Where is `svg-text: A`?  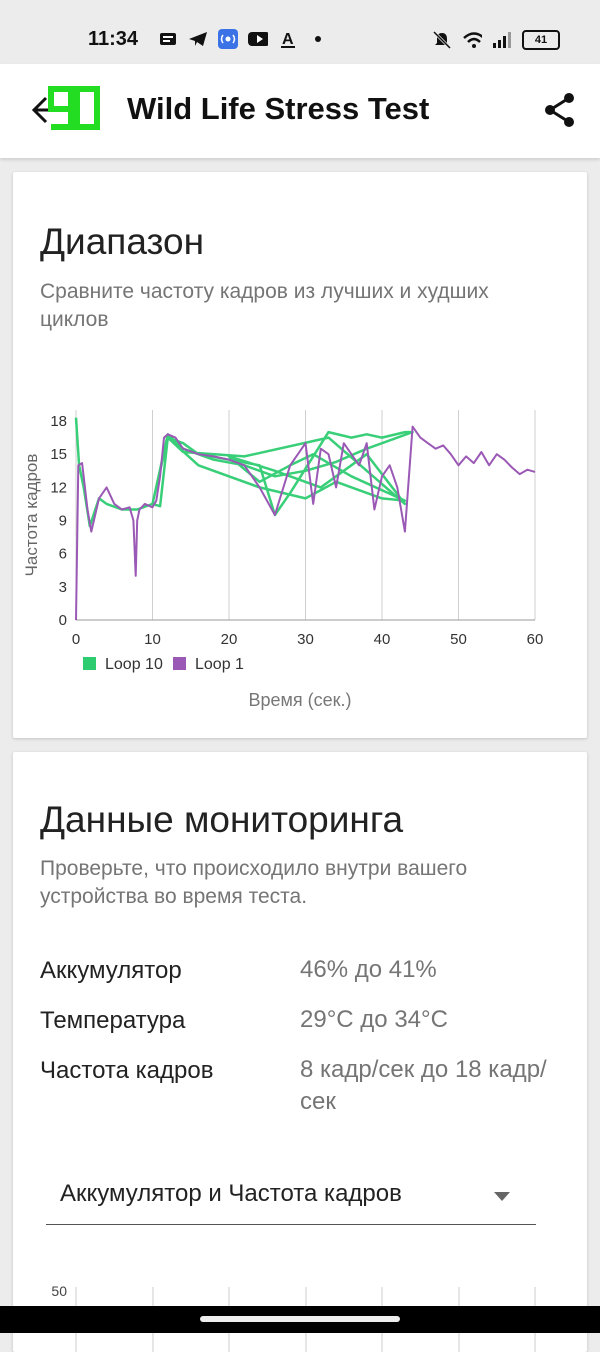
svg-text: A is located at coordinates (288, 39).